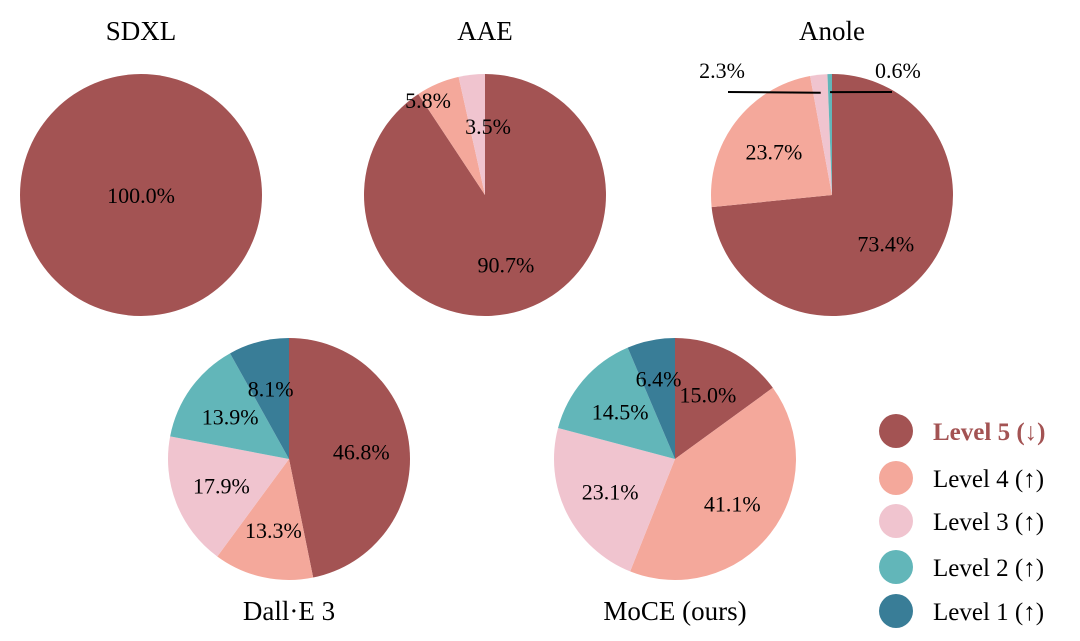  What do you see at coordinates (732, 504) in the screenshot?
I see `data-label: 41.1%` at bounding box center [732, 504].